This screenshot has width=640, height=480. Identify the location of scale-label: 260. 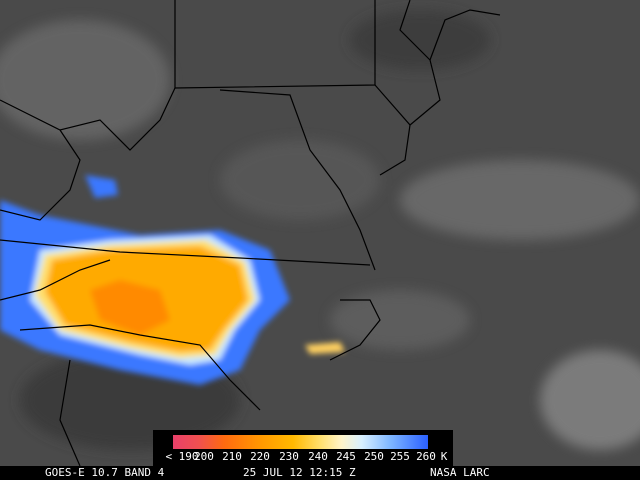
(426, 456).